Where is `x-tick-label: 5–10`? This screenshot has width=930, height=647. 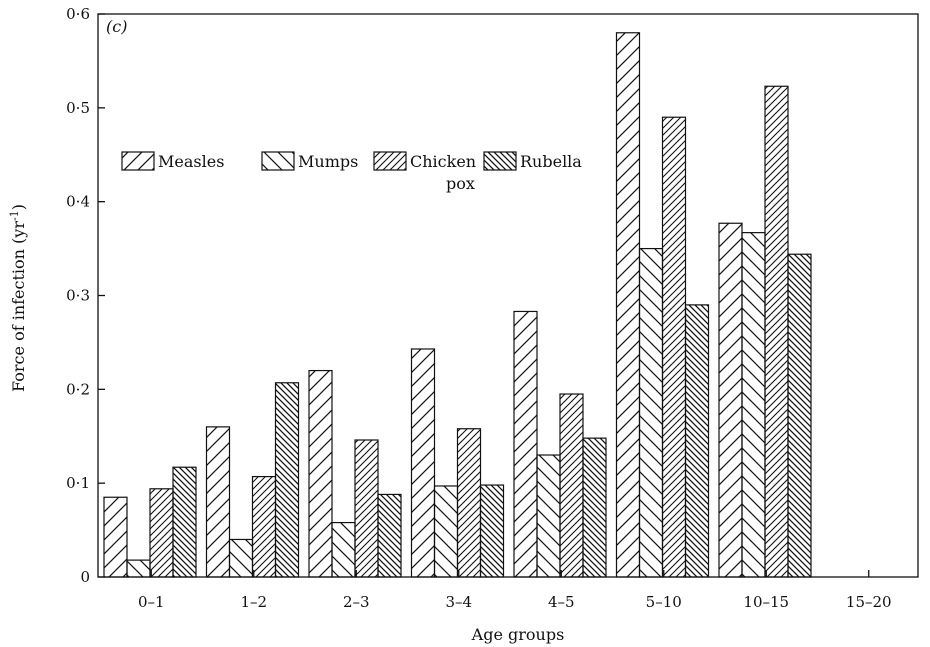 x-tick-label: 5–10 is located at coordinates (664, 602).